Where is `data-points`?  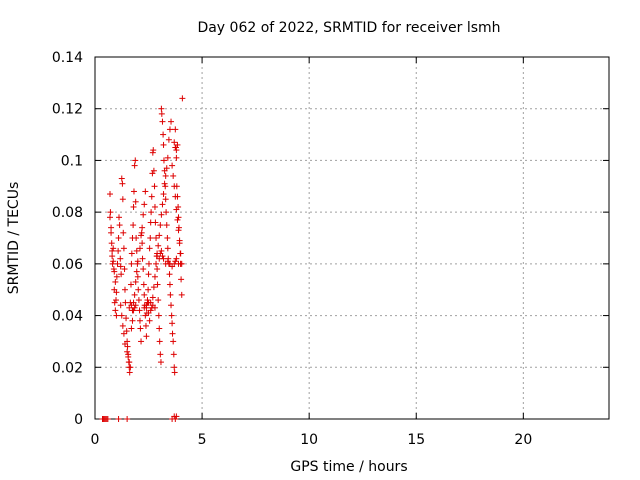 data-points is located at coordinates (142, 258).